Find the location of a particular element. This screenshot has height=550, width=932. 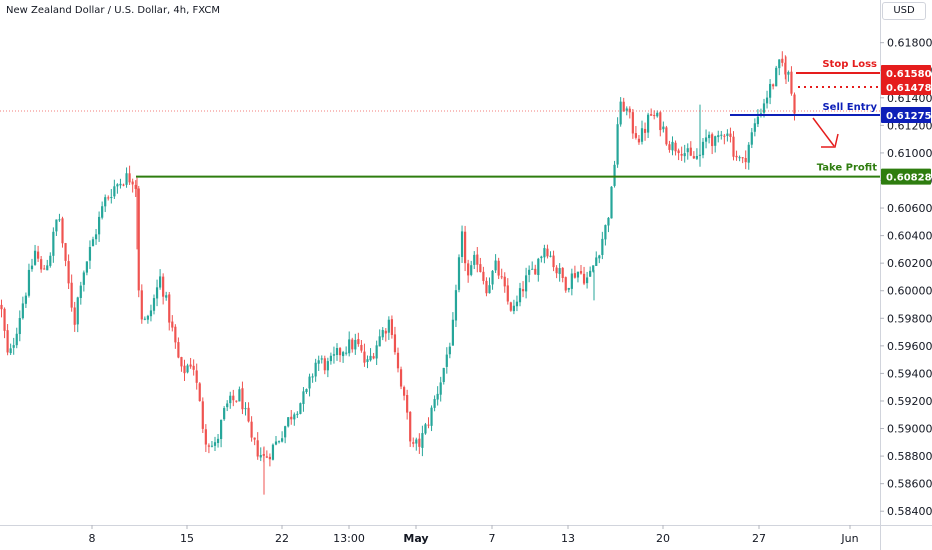

stop-loss-label: Stop Loss is located at coordinates (849, 64).